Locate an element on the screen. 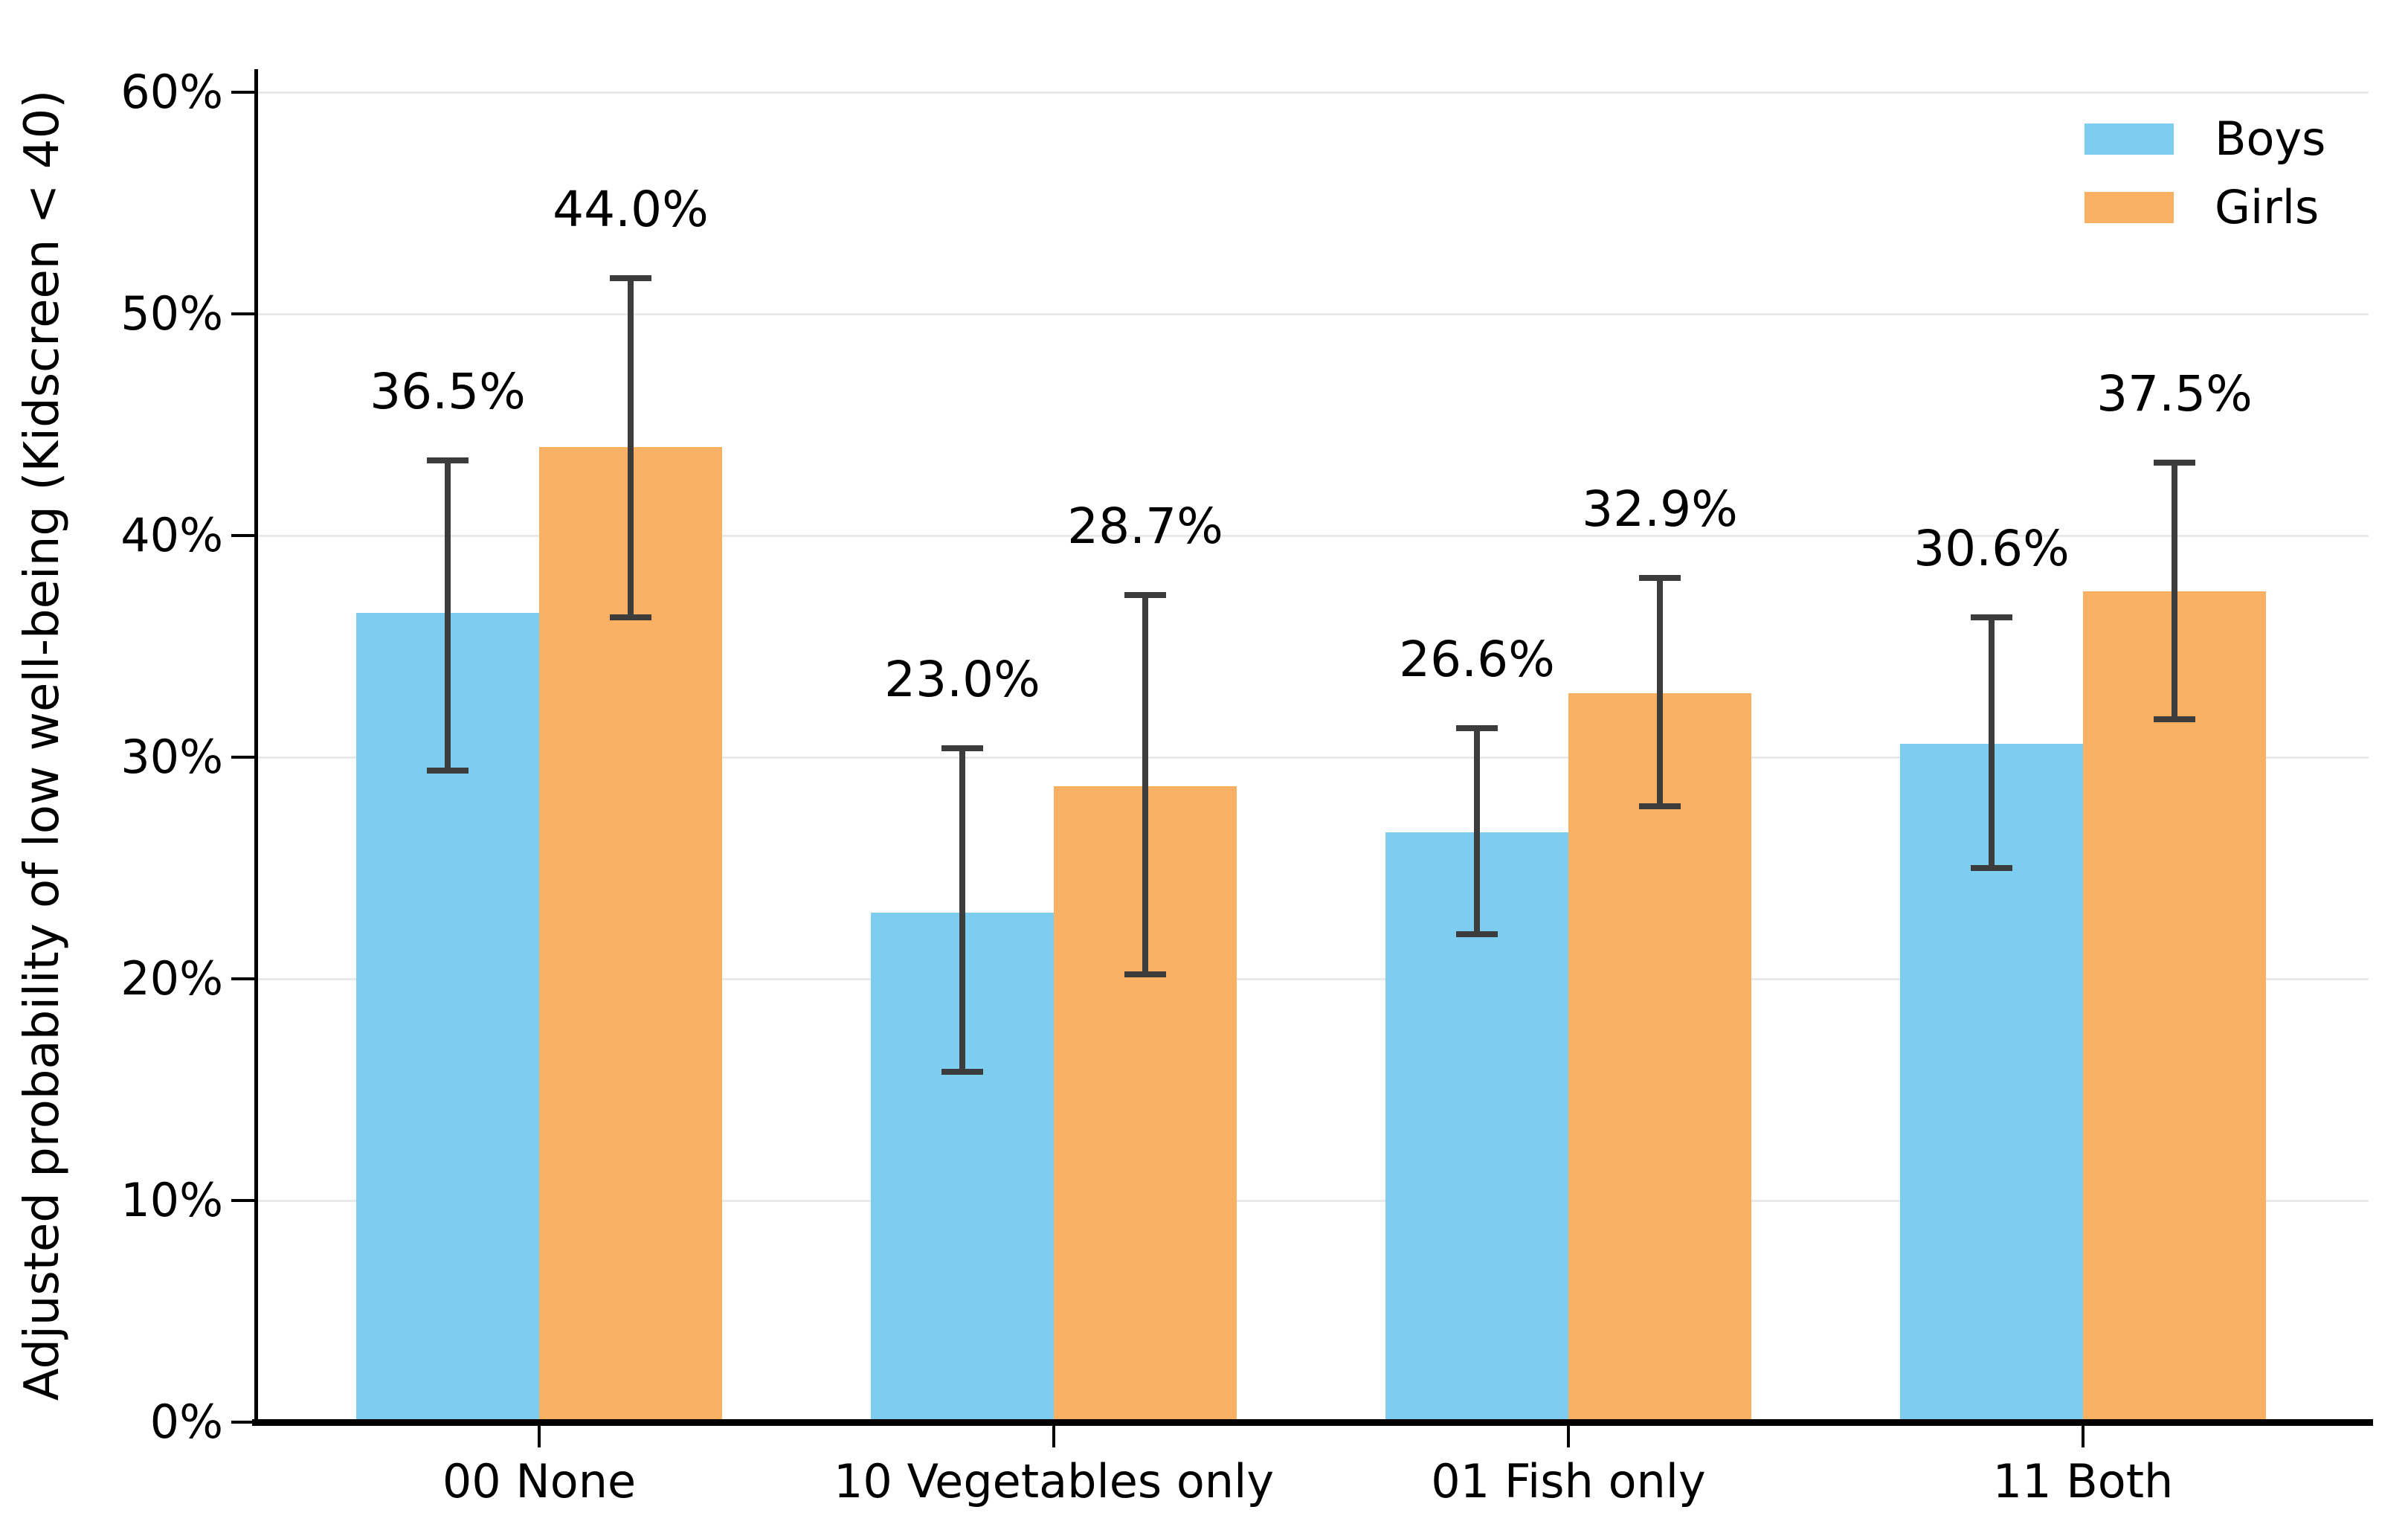  legend-label-girls: Girls is located at coordinates (2267, 207).